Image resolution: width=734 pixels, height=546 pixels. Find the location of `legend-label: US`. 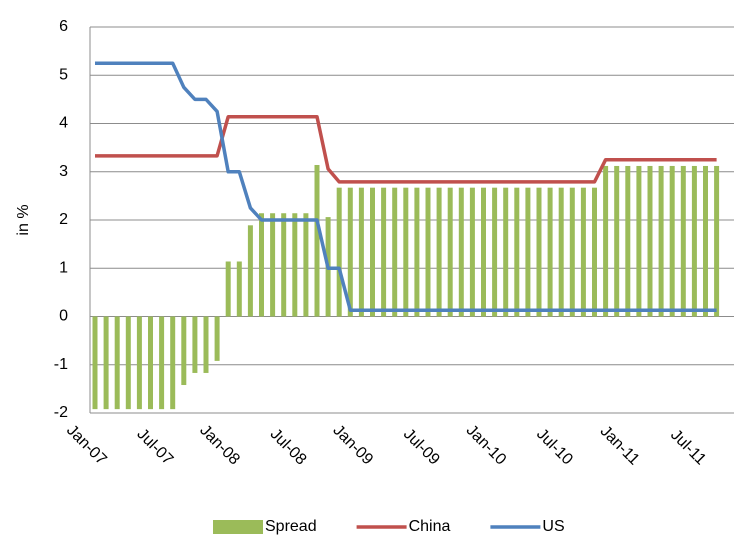

legend-label: US is located at coordinates (553, 526).